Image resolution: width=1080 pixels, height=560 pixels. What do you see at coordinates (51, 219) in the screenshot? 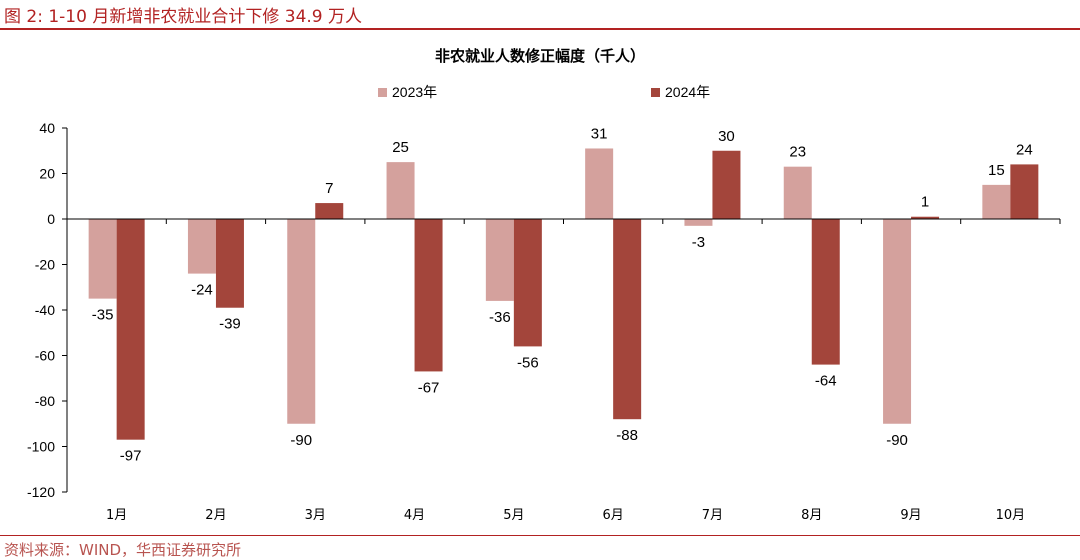
I see `y-tick-label: 0` at bounding box center [51, 219].